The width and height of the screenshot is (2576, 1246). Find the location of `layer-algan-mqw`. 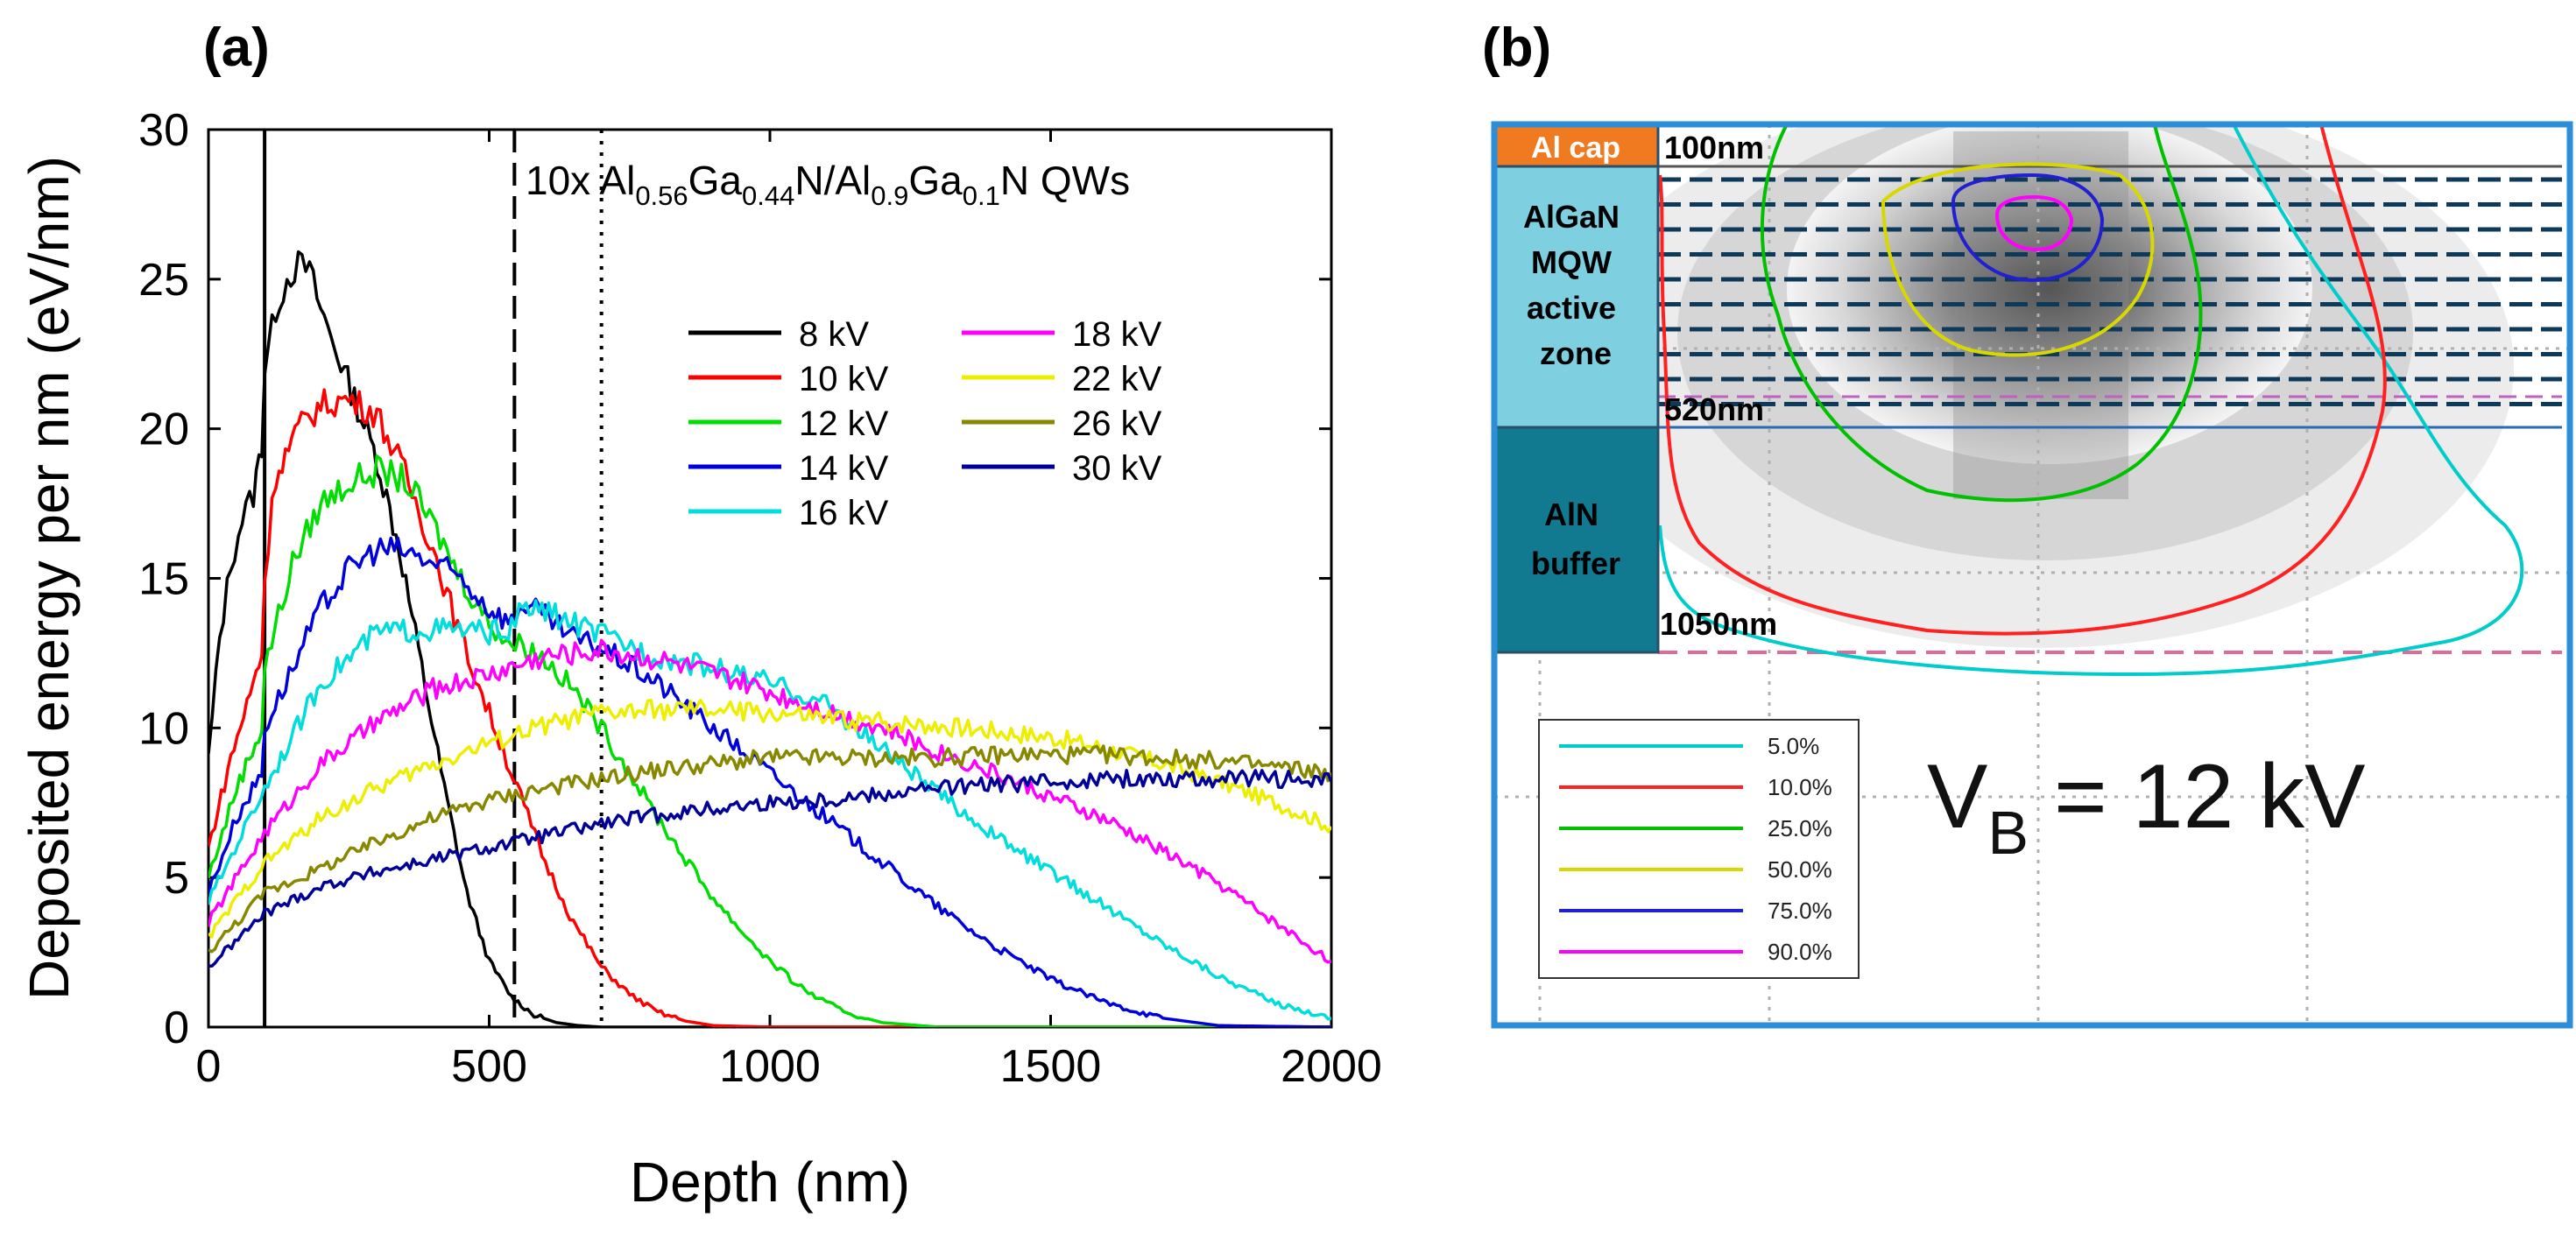

layer-algan-mqw is located at coordinates (1576, 297).